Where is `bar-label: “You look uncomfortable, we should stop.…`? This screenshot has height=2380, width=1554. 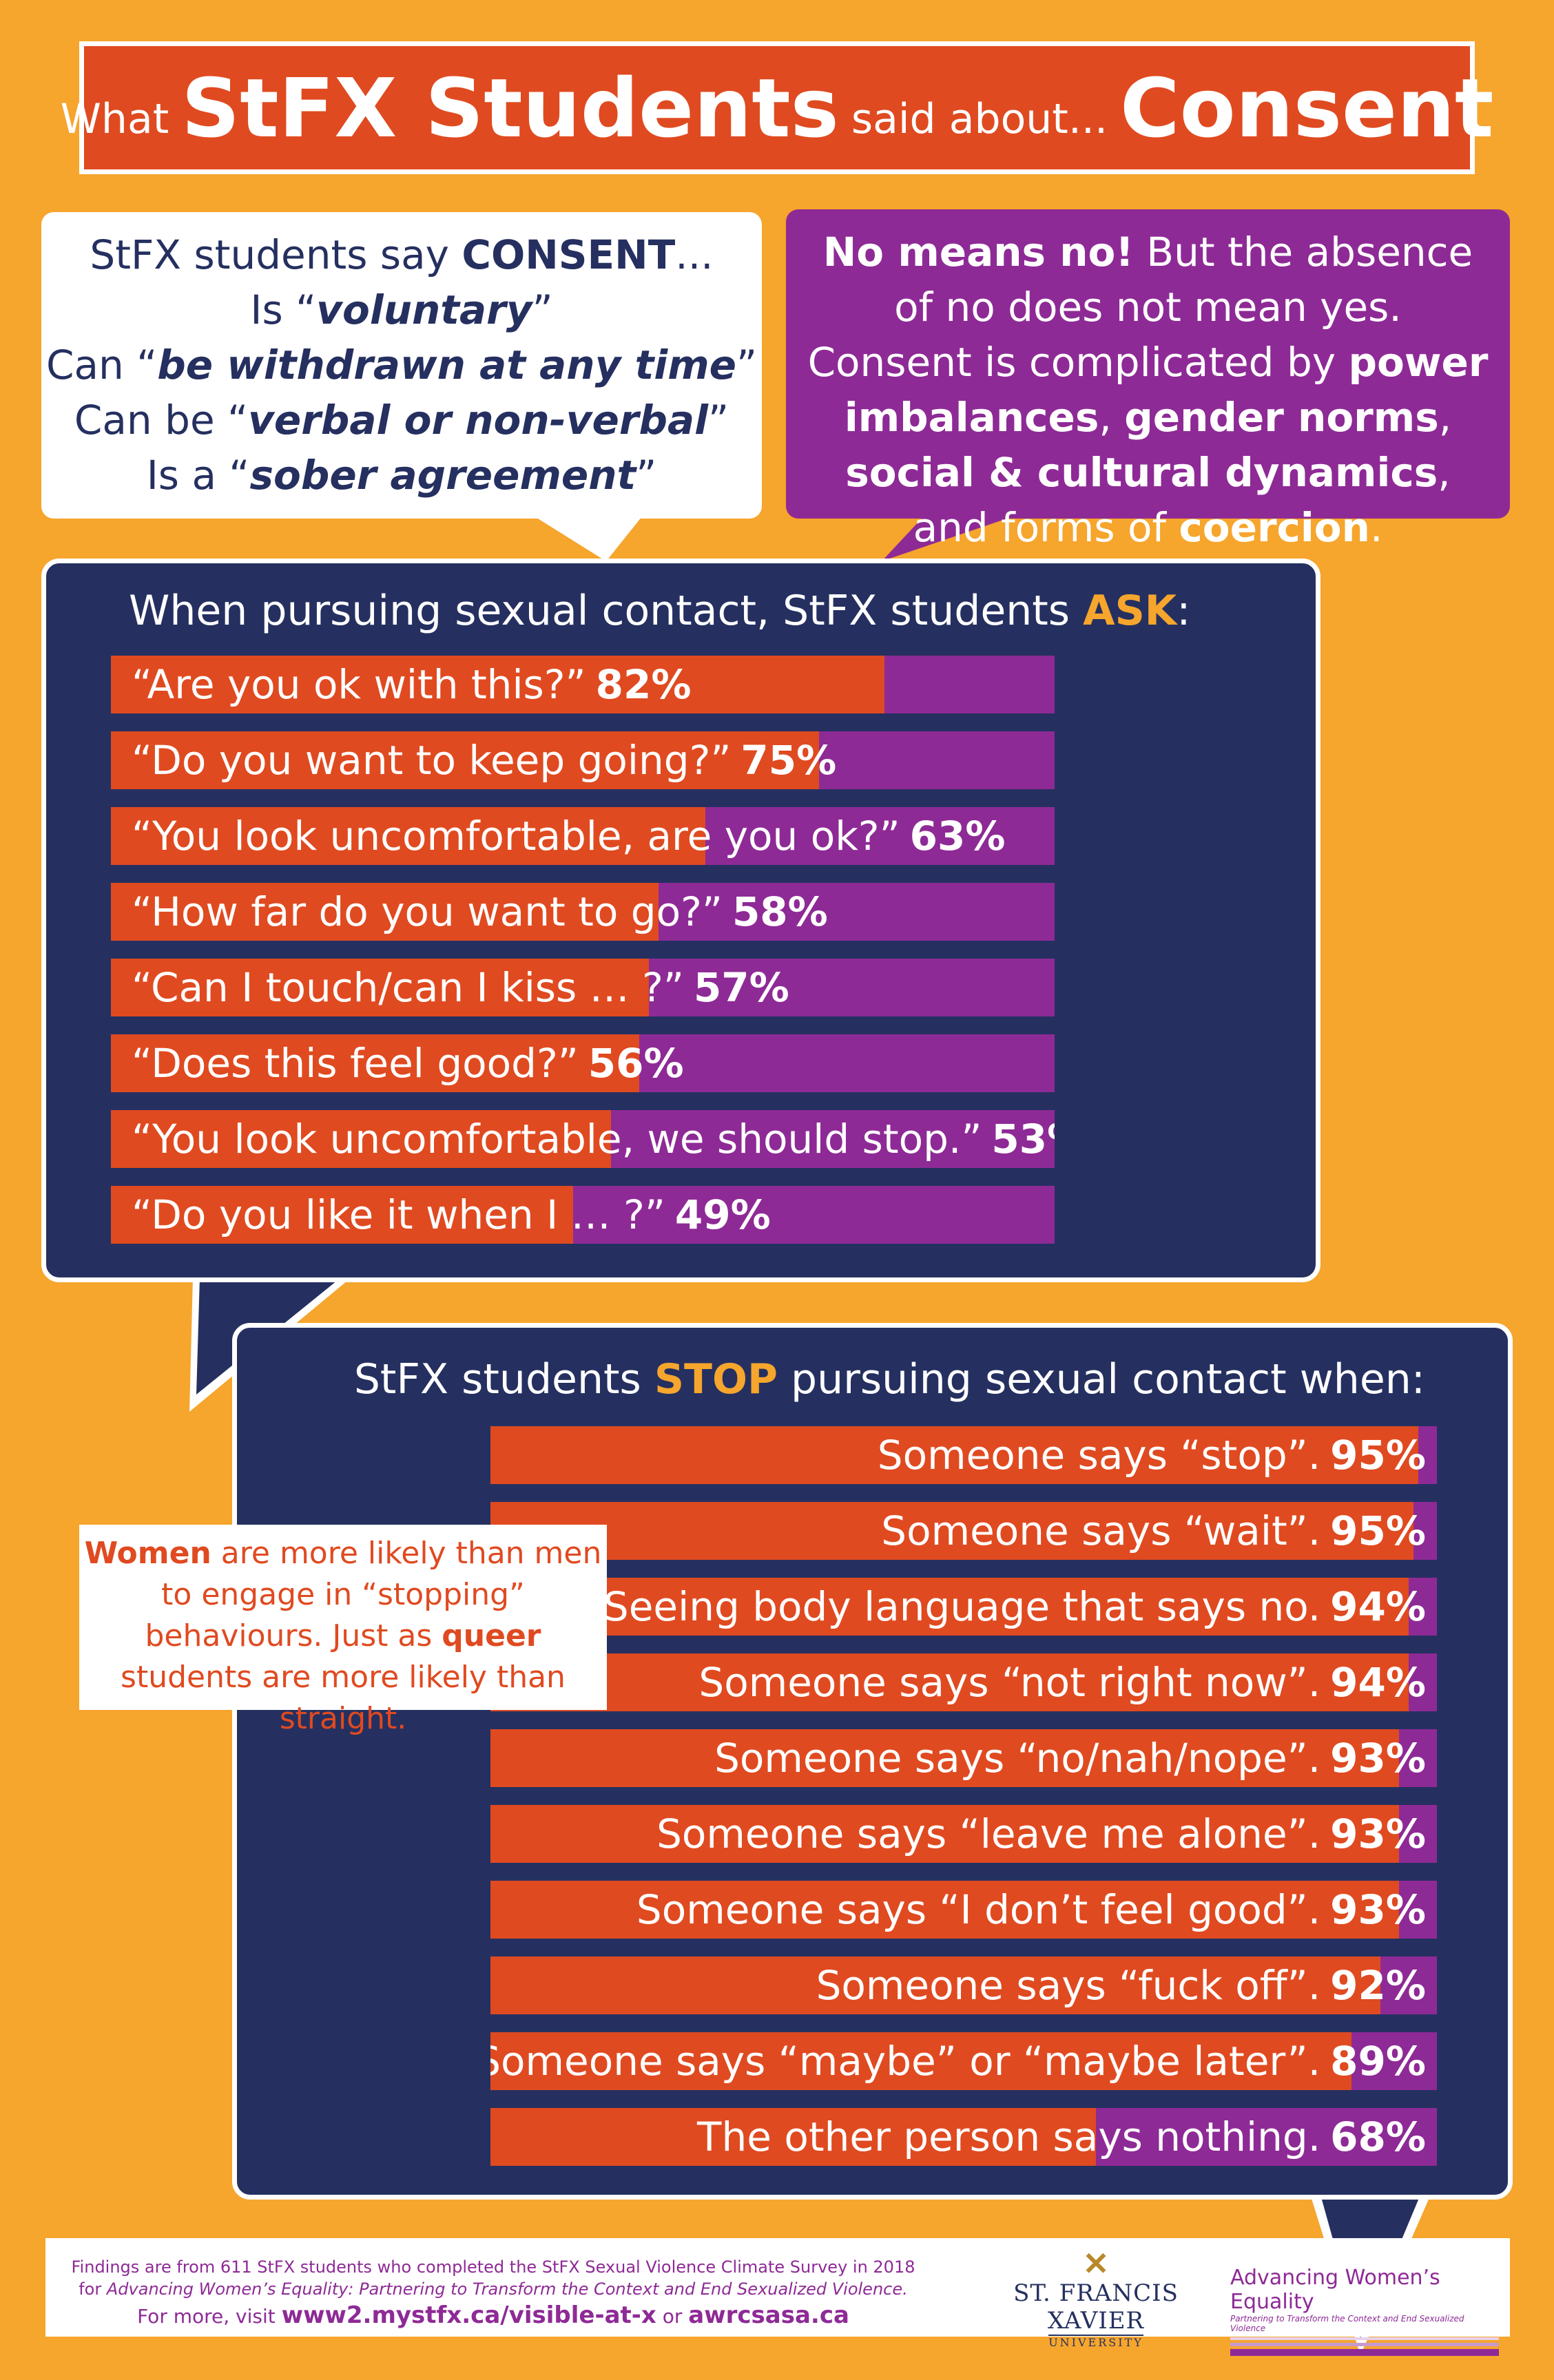 bar-label: “You look uncomfortable, we should stop.… is located at coordinates (593, 1139).